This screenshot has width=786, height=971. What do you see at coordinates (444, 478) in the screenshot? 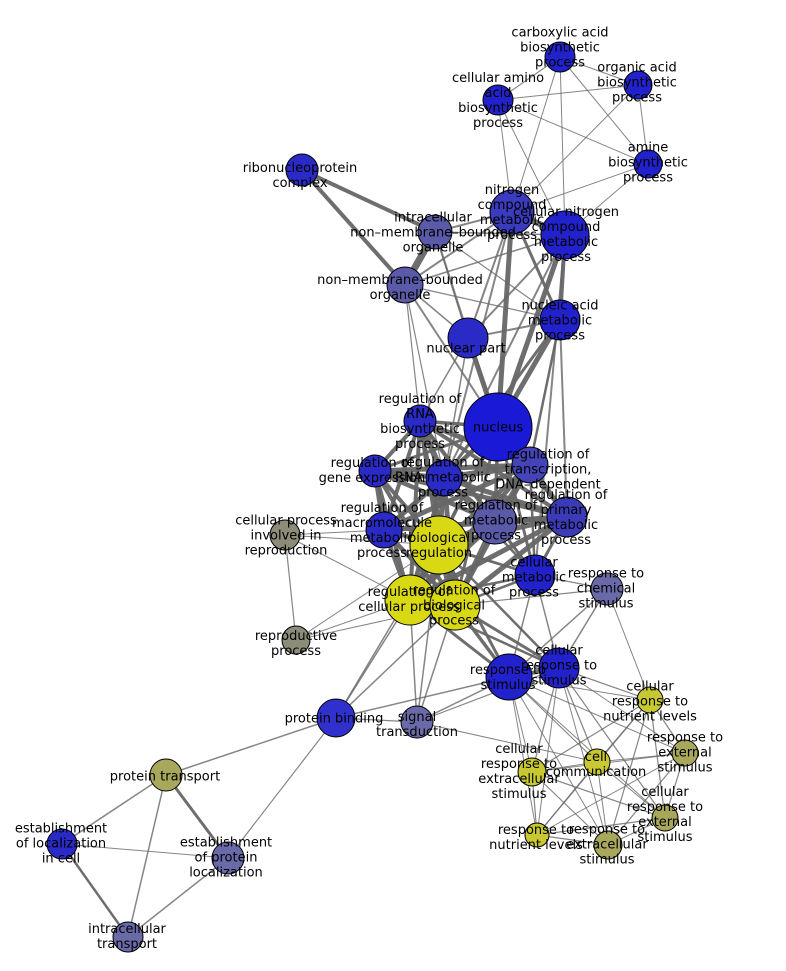
I see `graph-node-regulation_of_rna_metabolic_process` at bounding box center [444, 478].